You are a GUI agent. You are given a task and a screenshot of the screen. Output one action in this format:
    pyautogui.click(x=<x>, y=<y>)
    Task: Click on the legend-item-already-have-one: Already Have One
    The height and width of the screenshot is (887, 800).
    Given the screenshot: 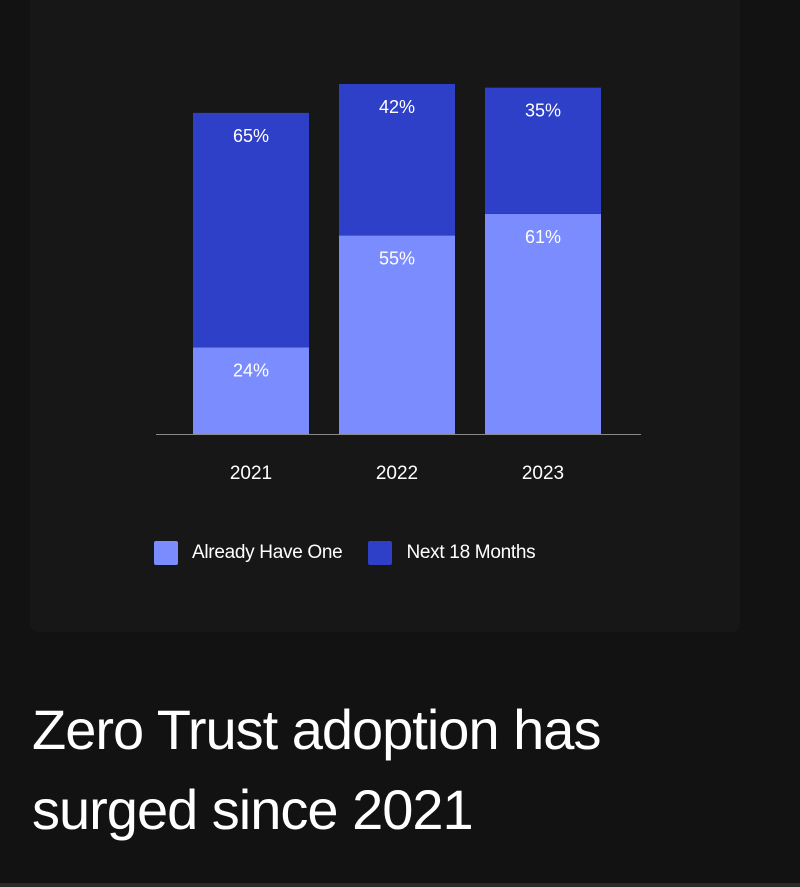 What is the action you would take?
    pyautogui.click(x=248, y=553)
    